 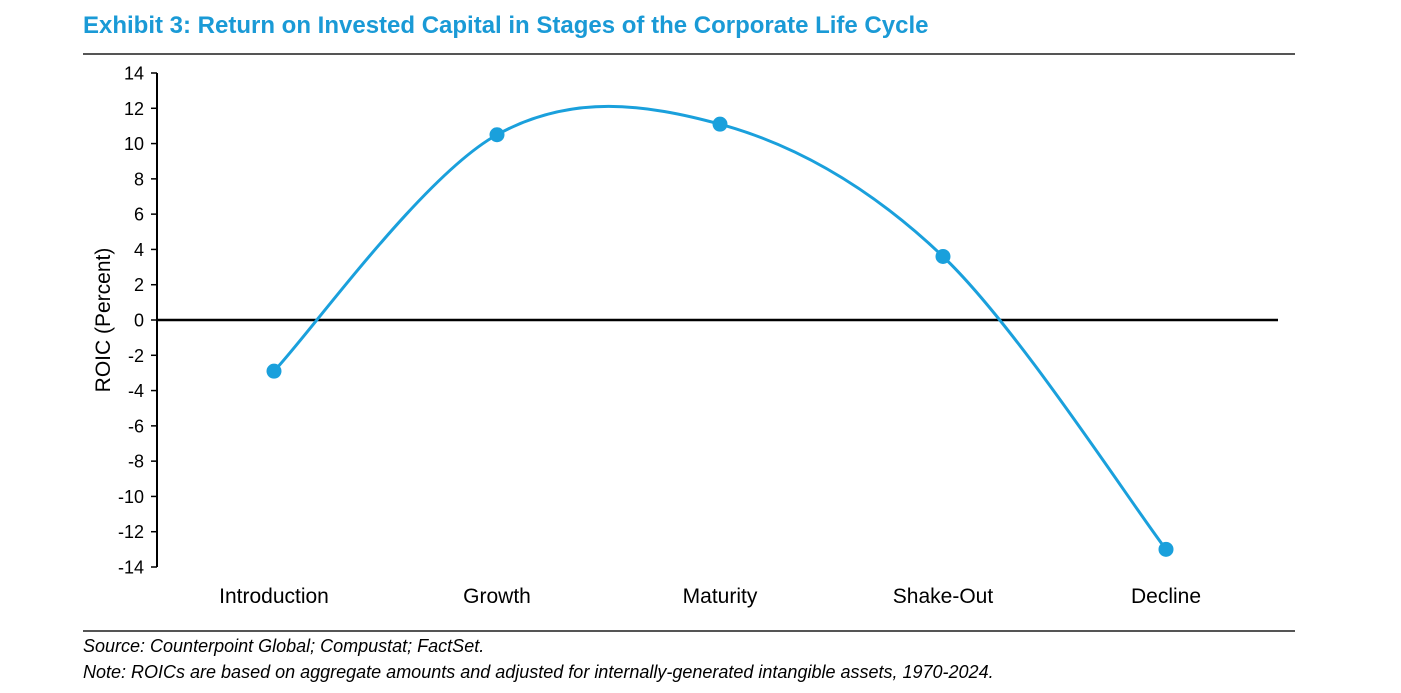 I want to click on y-tick-label: 12, so click(x=134, y=109).